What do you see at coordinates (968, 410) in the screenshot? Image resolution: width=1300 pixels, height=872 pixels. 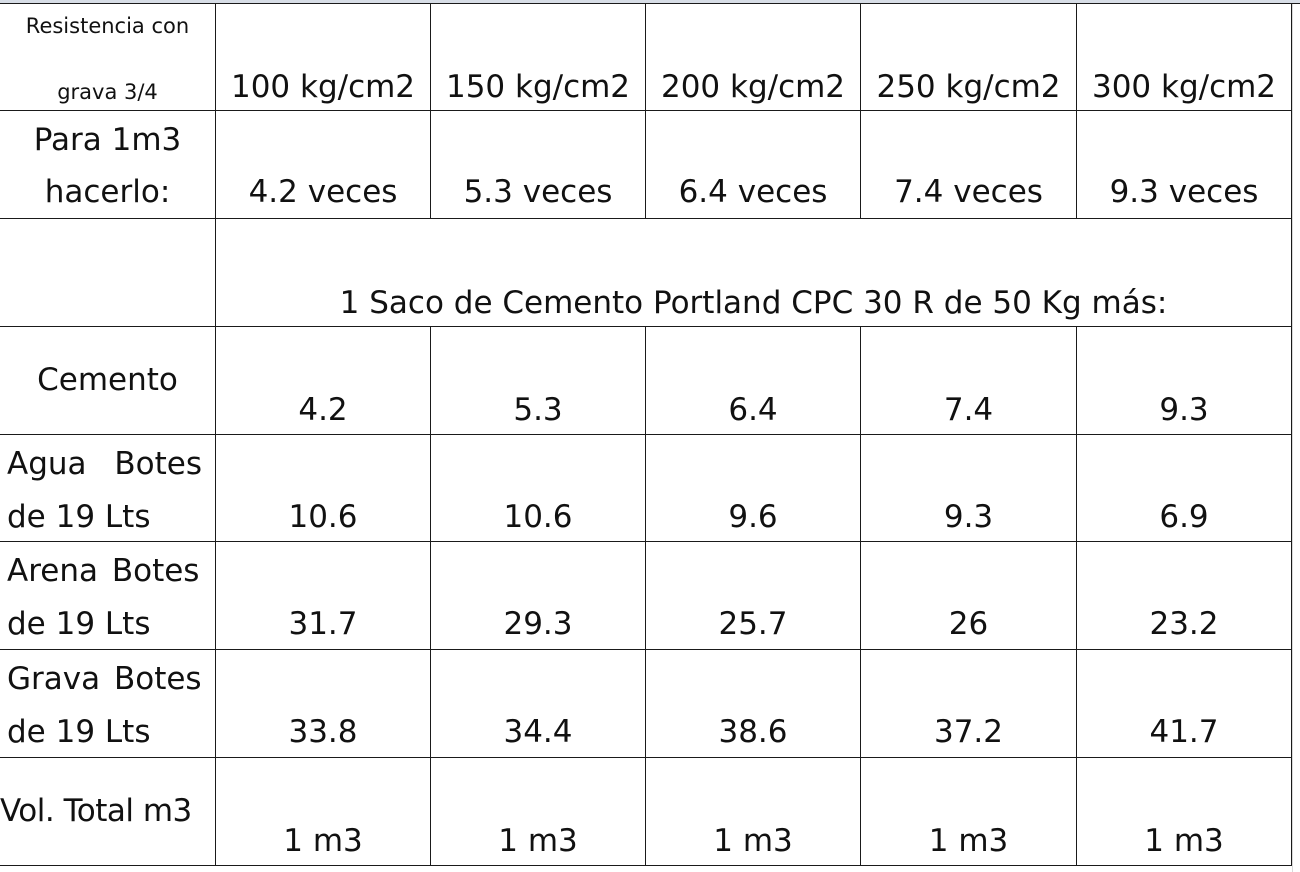 I see `cell-value: 7.4` at bounding box center [968, 410].